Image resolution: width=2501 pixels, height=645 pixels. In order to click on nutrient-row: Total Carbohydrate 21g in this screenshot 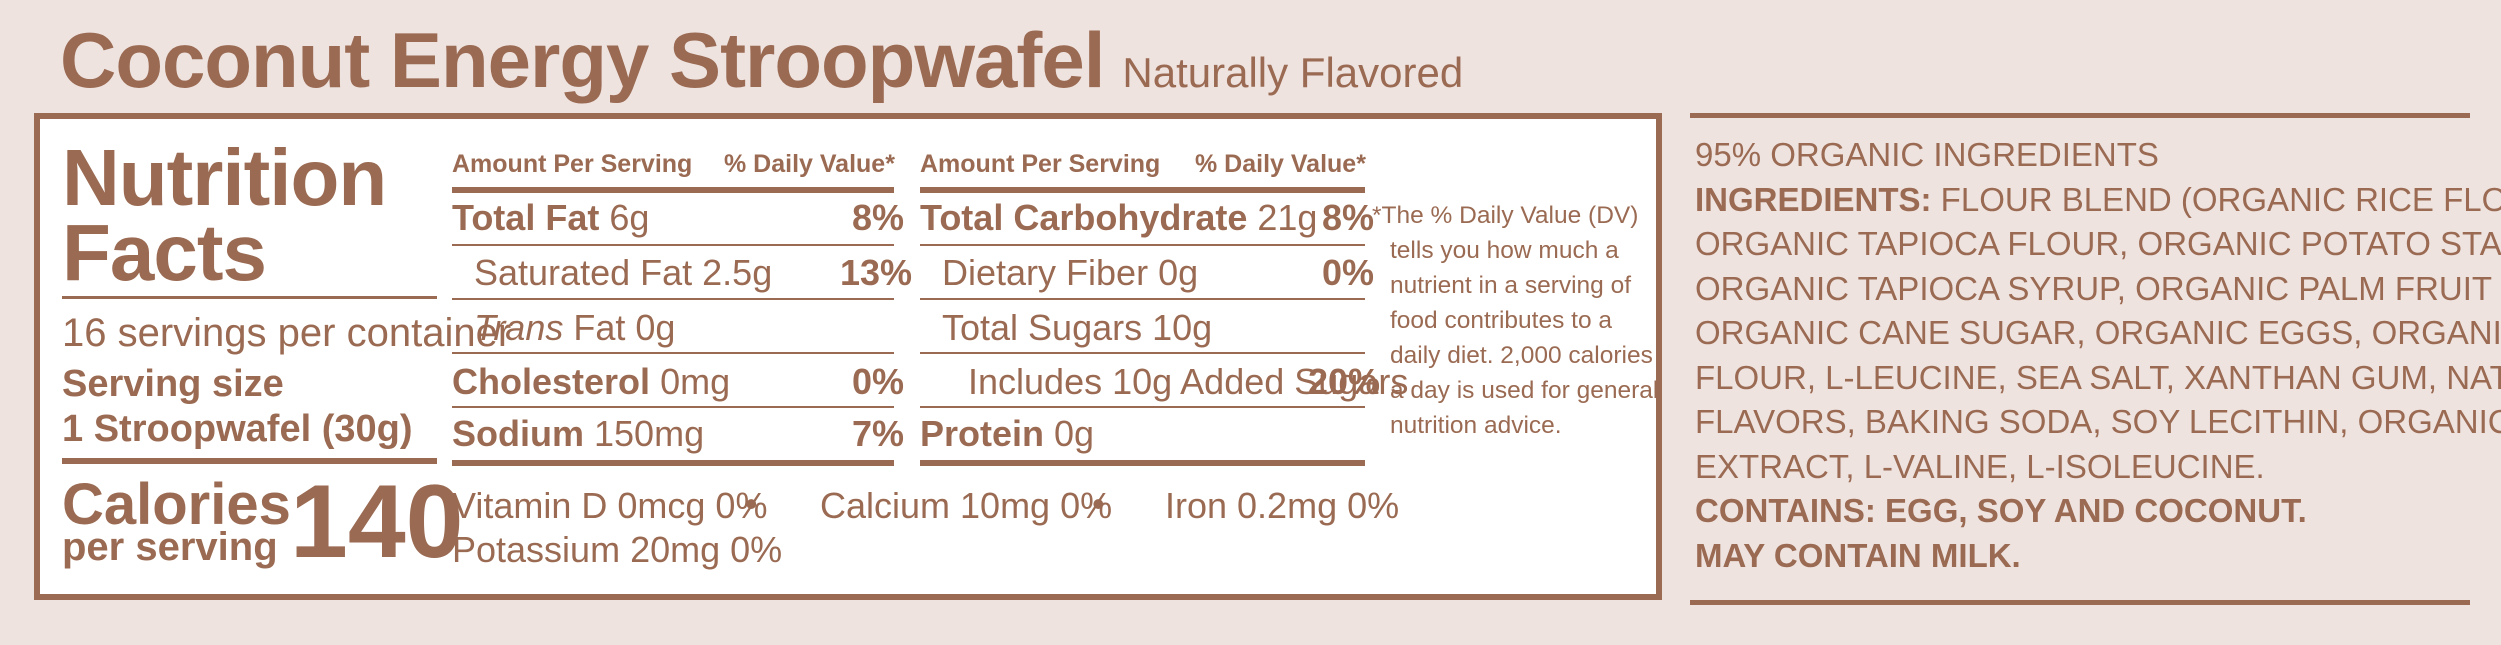, I will do `click(1119, 217)`.